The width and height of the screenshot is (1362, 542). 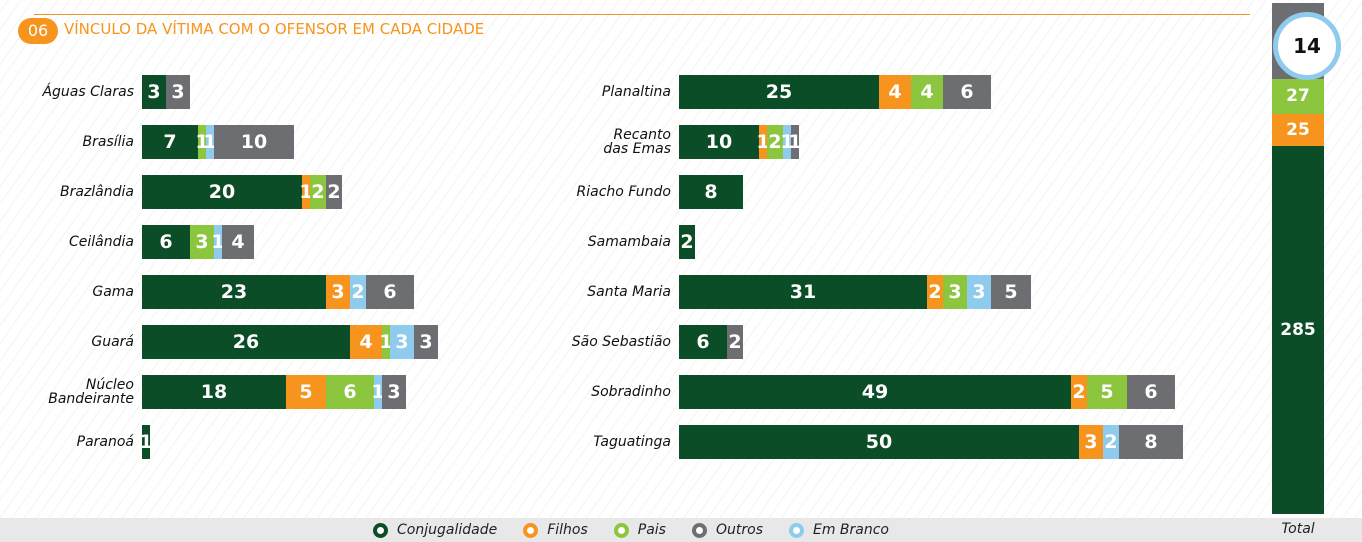 I want to click on total-value-label: 285, so click(x=1298, y=330).